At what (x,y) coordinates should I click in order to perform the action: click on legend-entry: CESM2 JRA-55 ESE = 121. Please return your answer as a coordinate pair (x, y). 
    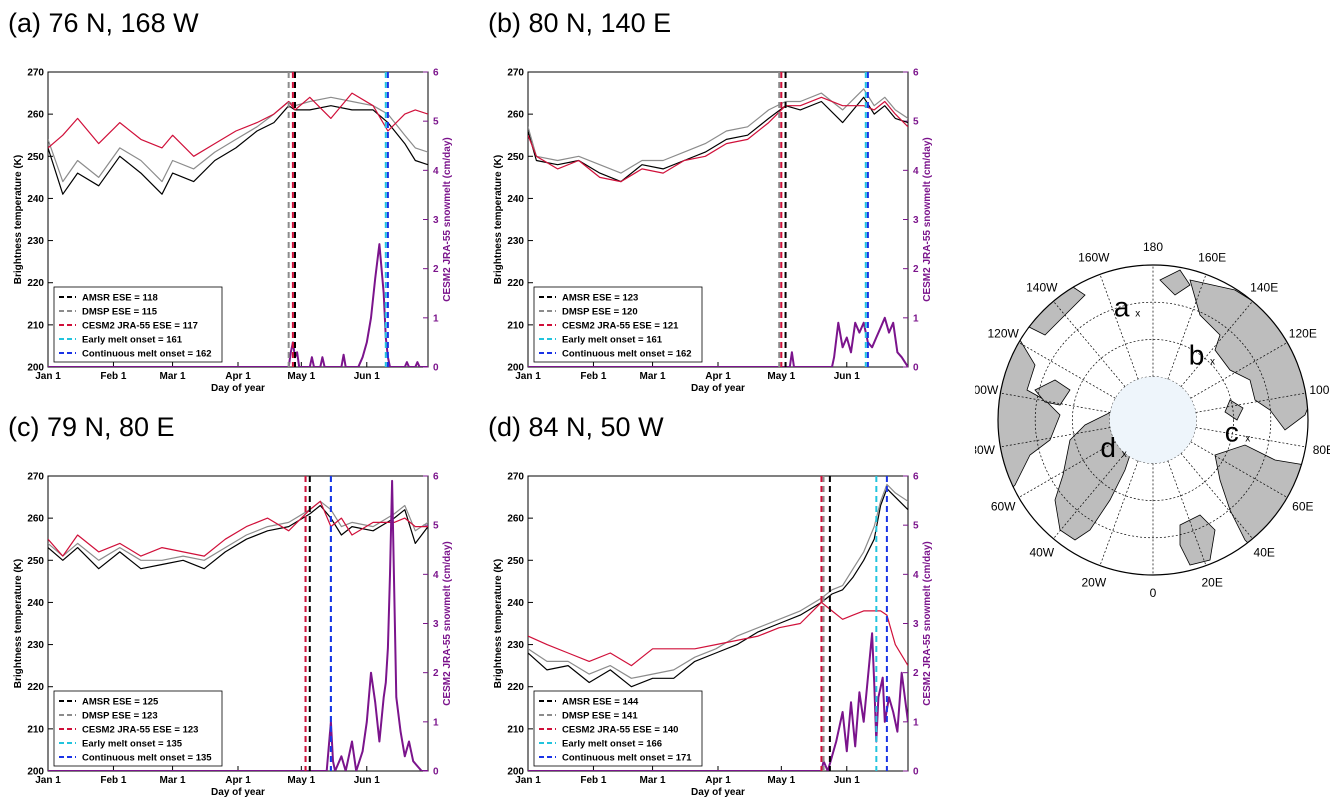
    Looking at the image, I should click on (620, 326).